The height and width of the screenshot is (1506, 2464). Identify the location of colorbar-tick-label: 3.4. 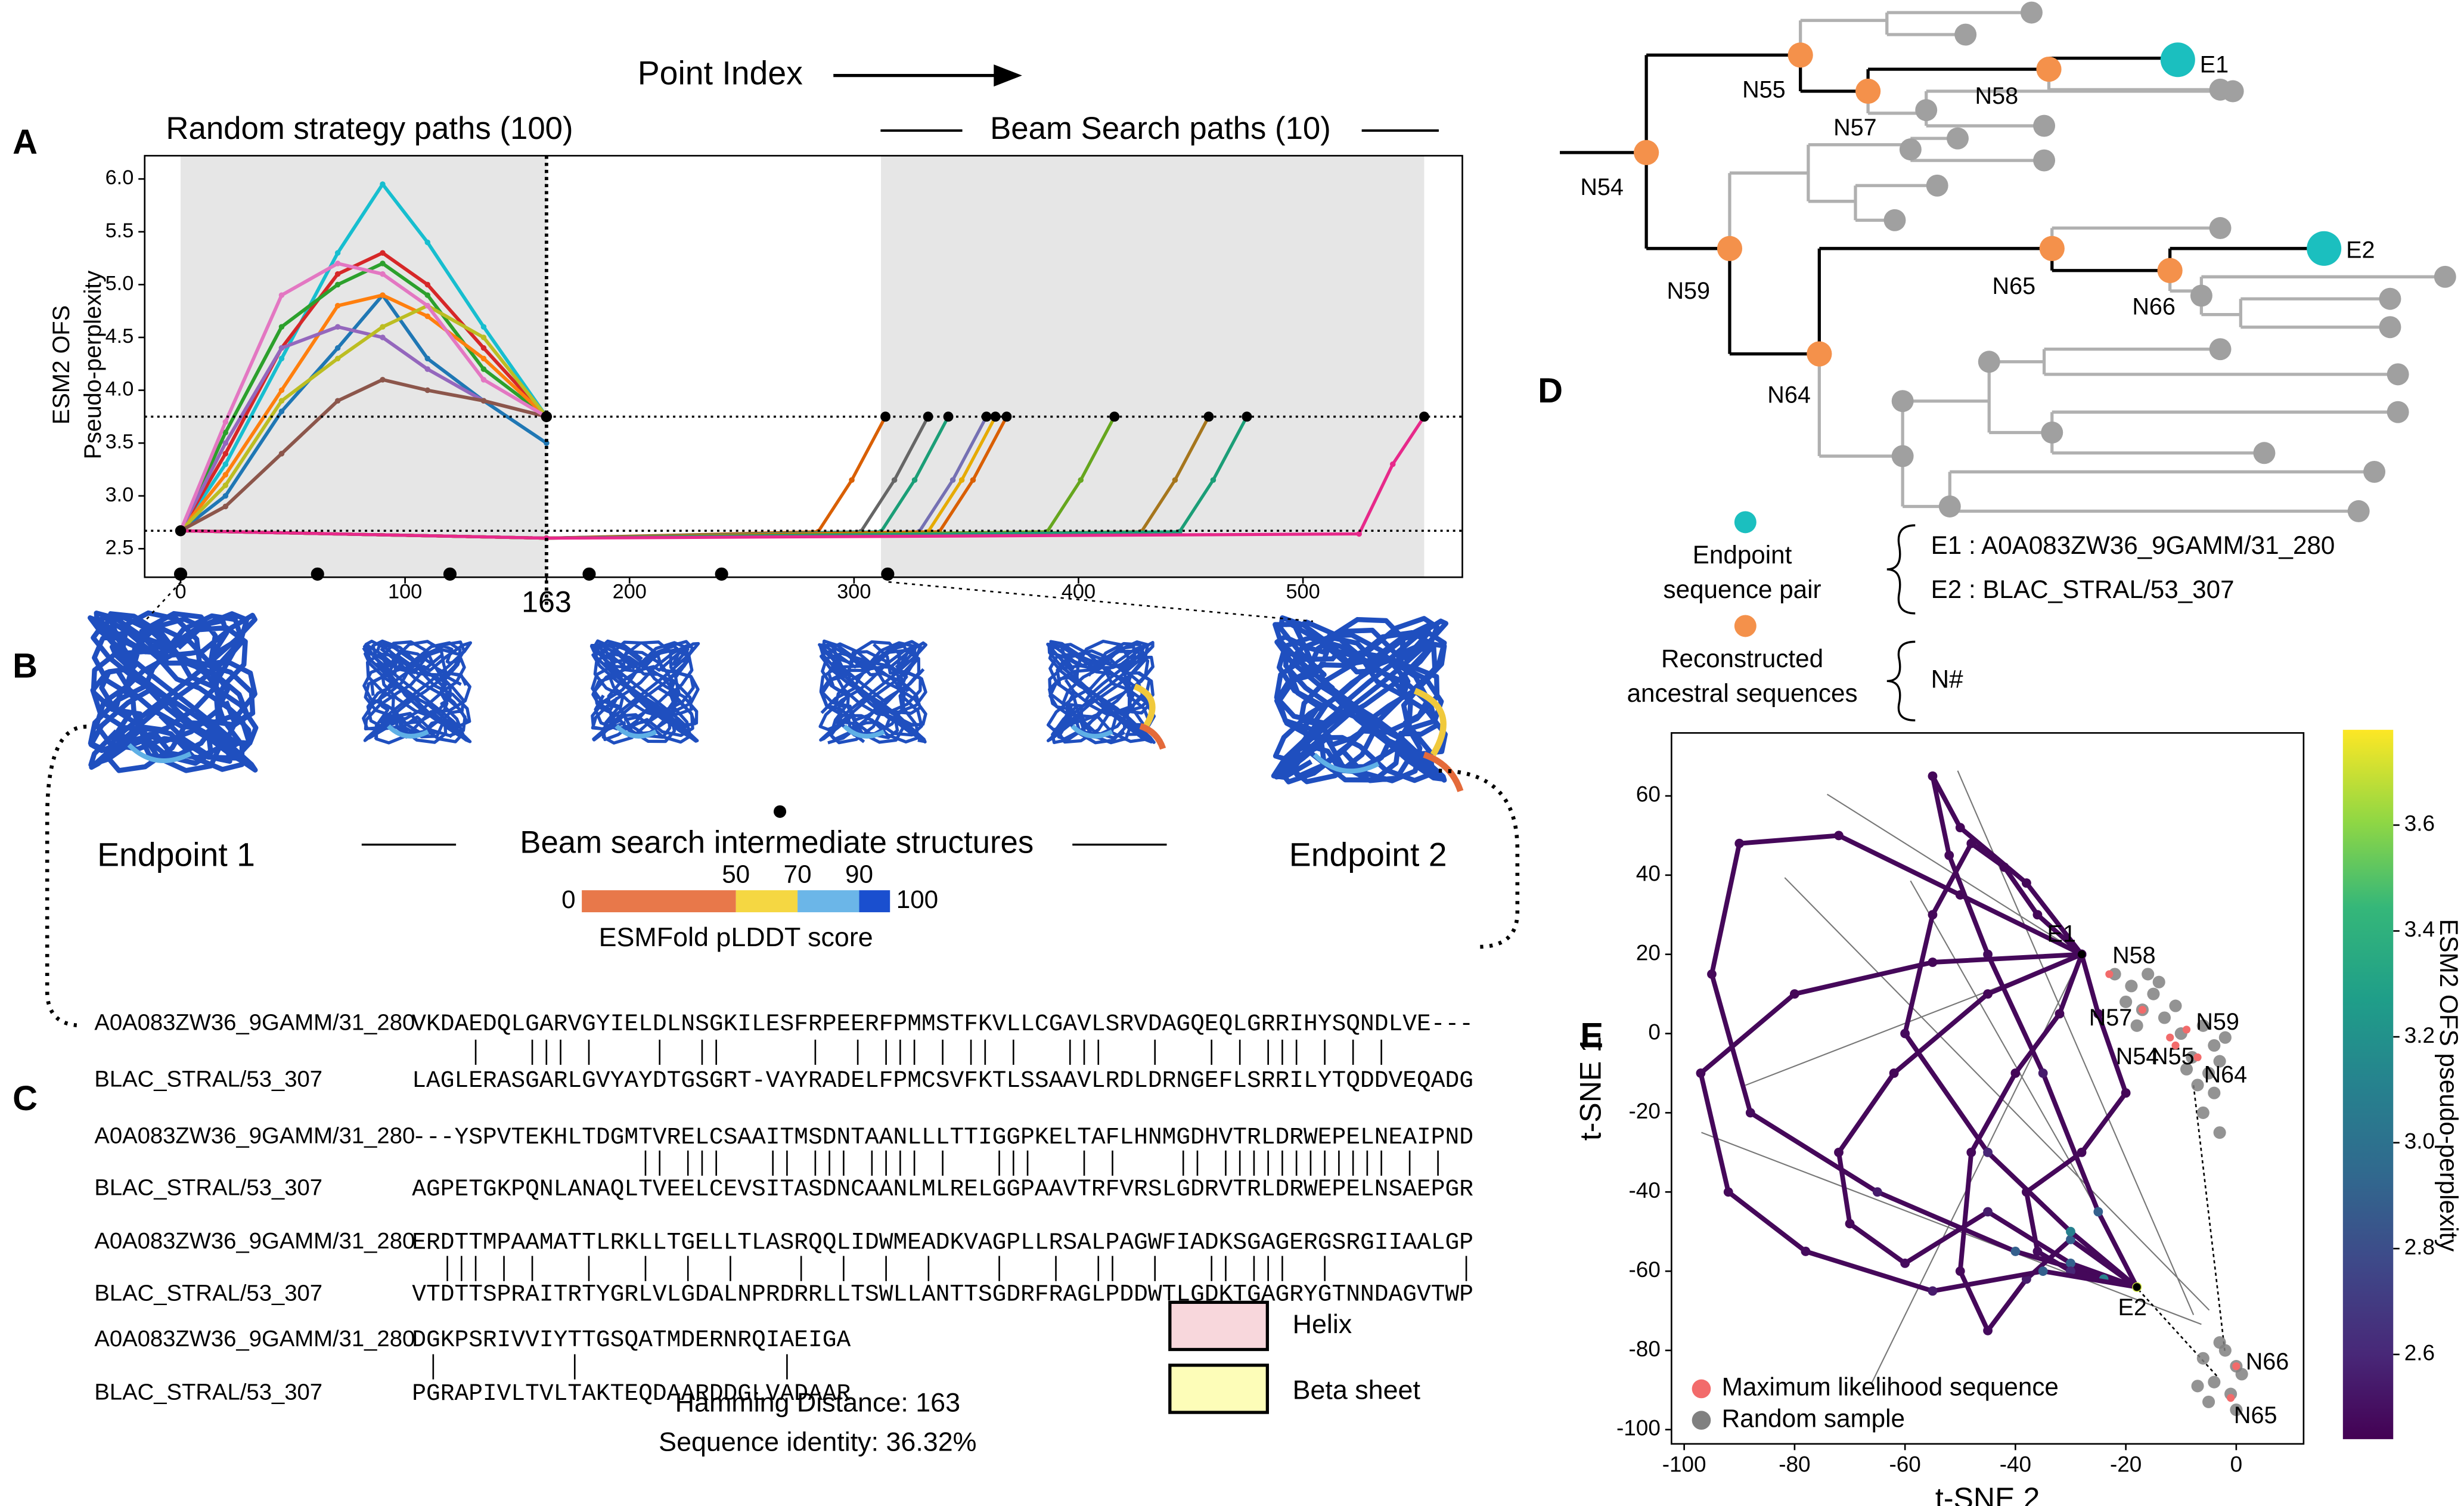
(2419, 929).